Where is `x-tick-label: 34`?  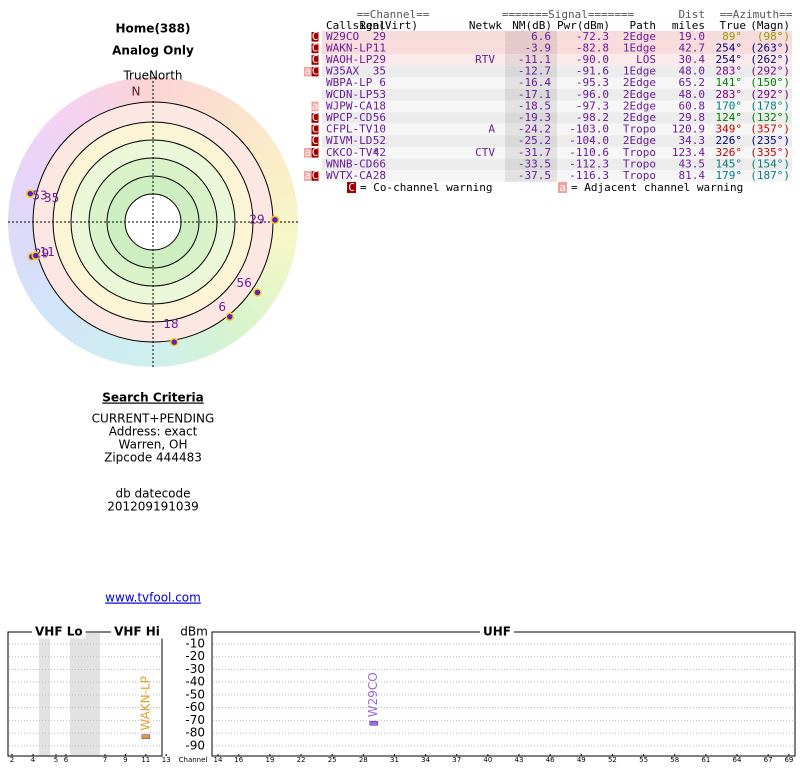 x-tick-label: 34 is located at coordinates (425, 760).